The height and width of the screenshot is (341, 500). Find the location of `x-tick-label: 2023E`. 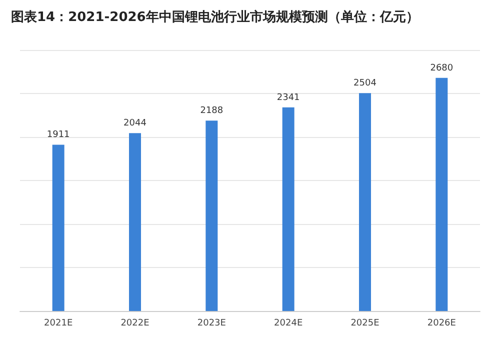

x-tick-label: 2023E is located at coordinates (211, 323).